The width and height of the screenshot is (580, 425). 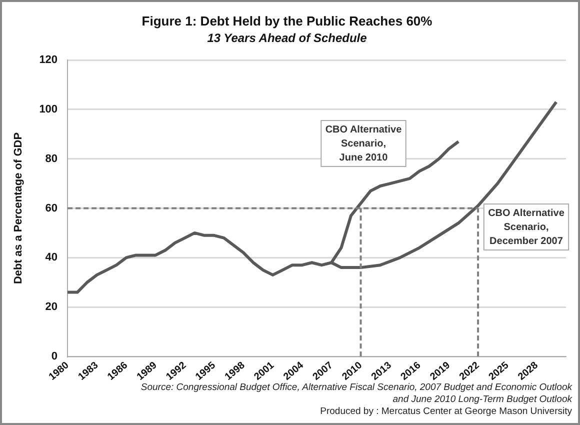 I want to click on source-note: Source: Congressional Budget Office, Alternative Fiscal Scenario, 2007 Budget and Economic Outlook and June 2010 Long-Term Budget Outlook, so click(x=356, y=394).